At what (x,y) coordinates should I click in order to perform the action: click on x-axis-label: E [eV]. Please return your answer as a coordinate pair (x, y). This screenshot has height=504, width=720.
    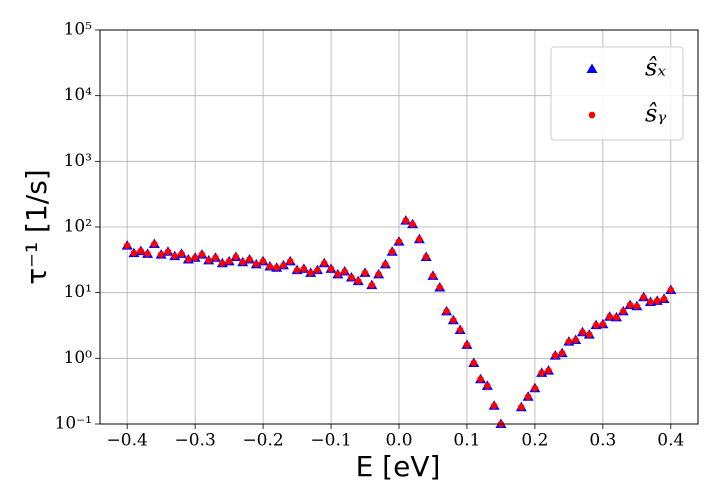
    Looking at the image, I should click on (398, 466).